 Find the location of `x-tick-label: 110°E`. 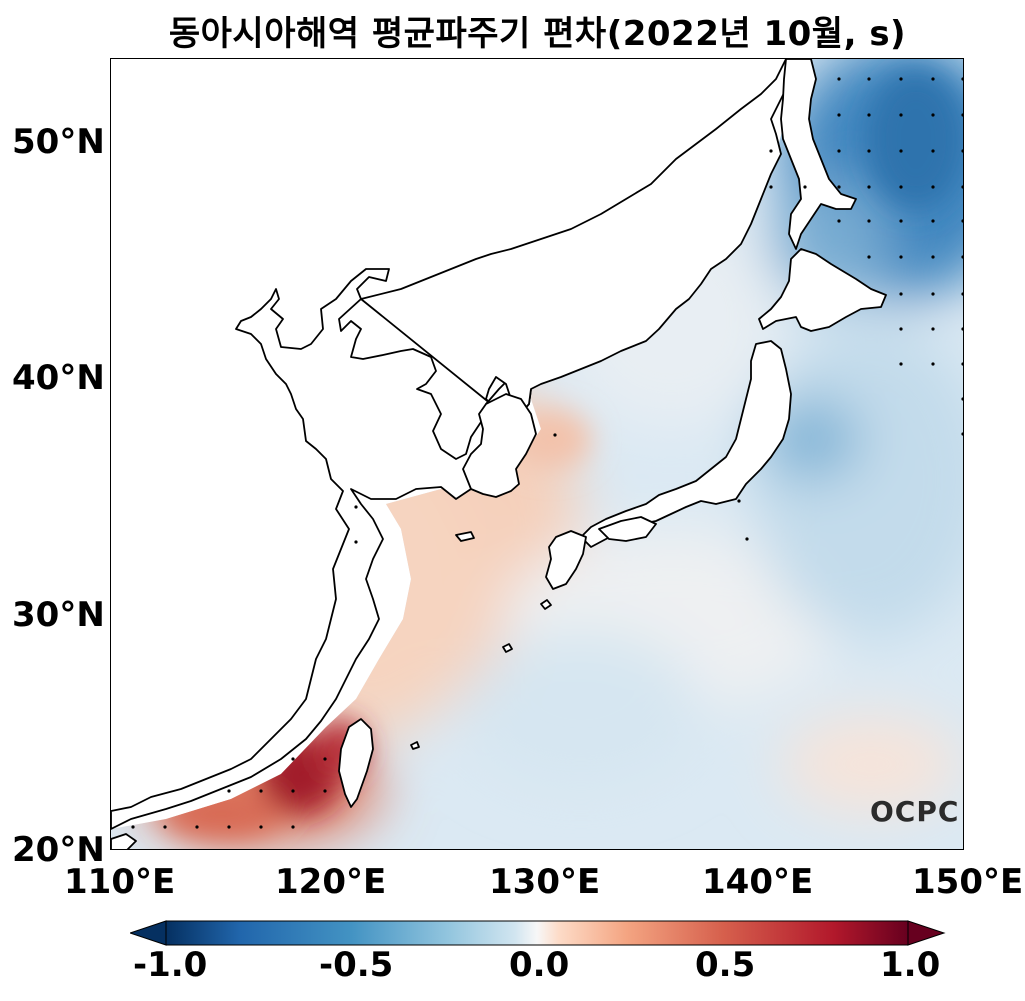

x-tick-label: 110°E is located at coordinates (120, 882).